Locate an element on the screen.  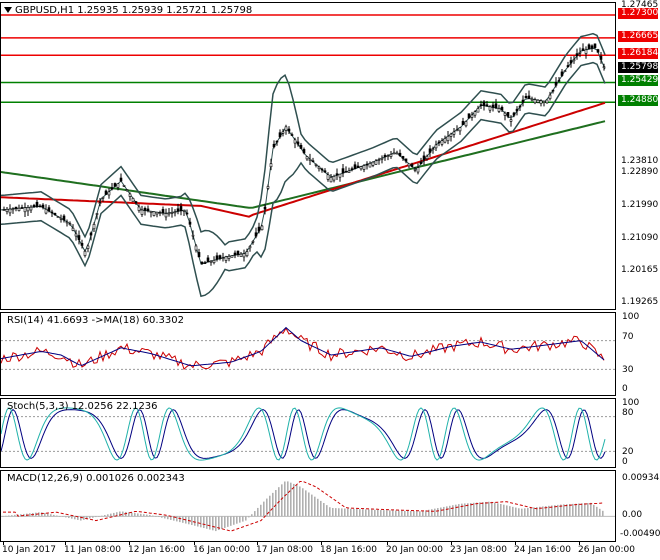
time-label: 20 Jan 00:00 is located at coordinates (414, 550).